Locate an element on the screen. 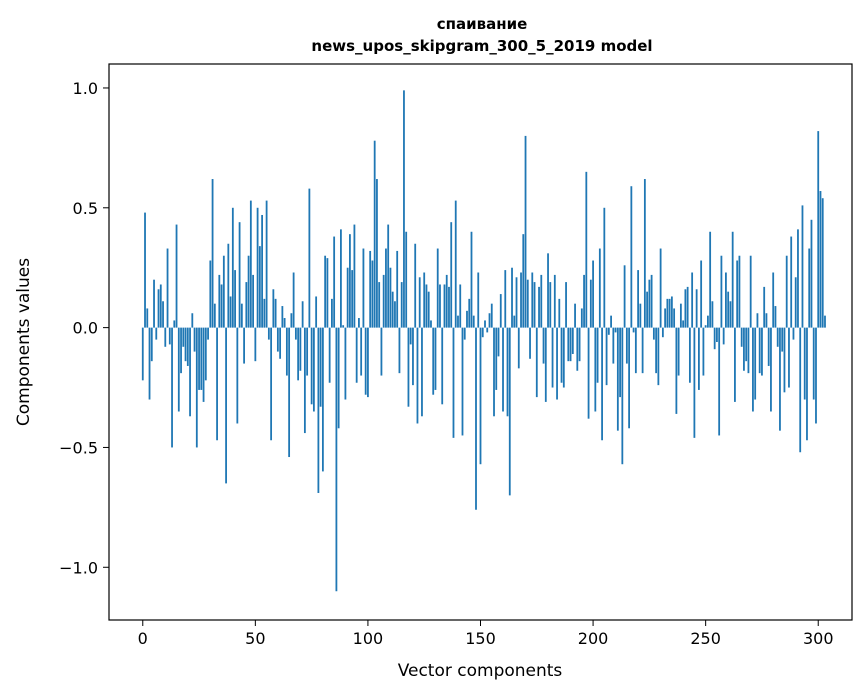  x-axis-label: Vector components is located at coordinates (480, 671).